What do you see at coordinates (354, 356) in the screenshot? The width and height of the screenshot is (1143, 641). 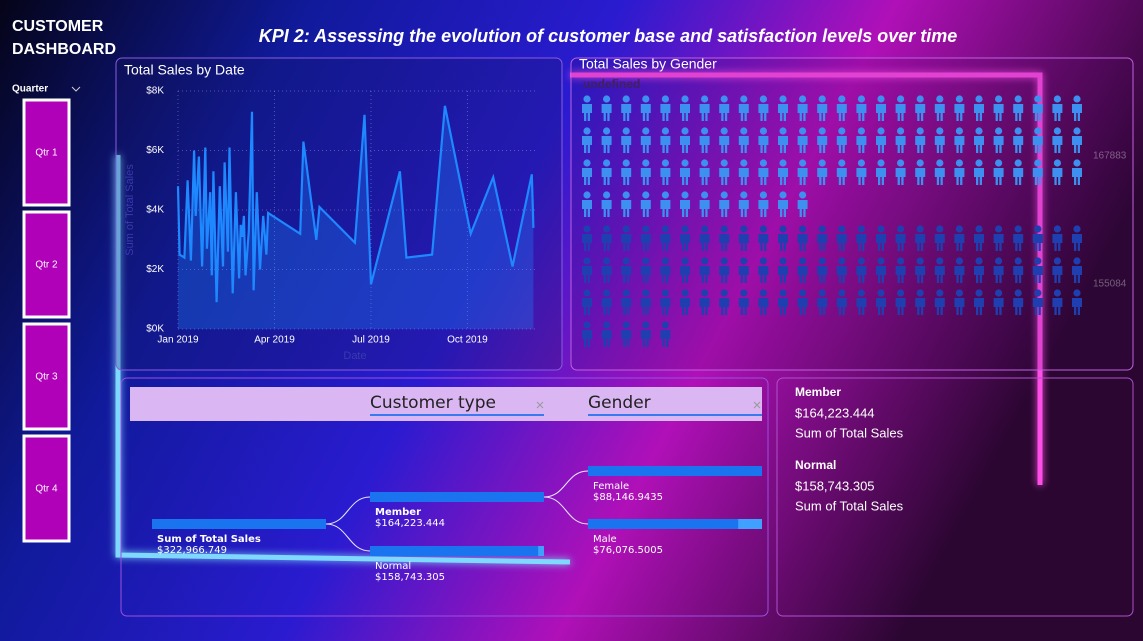 I see `x-axis-title: Date` at bounding box center [354, 356].